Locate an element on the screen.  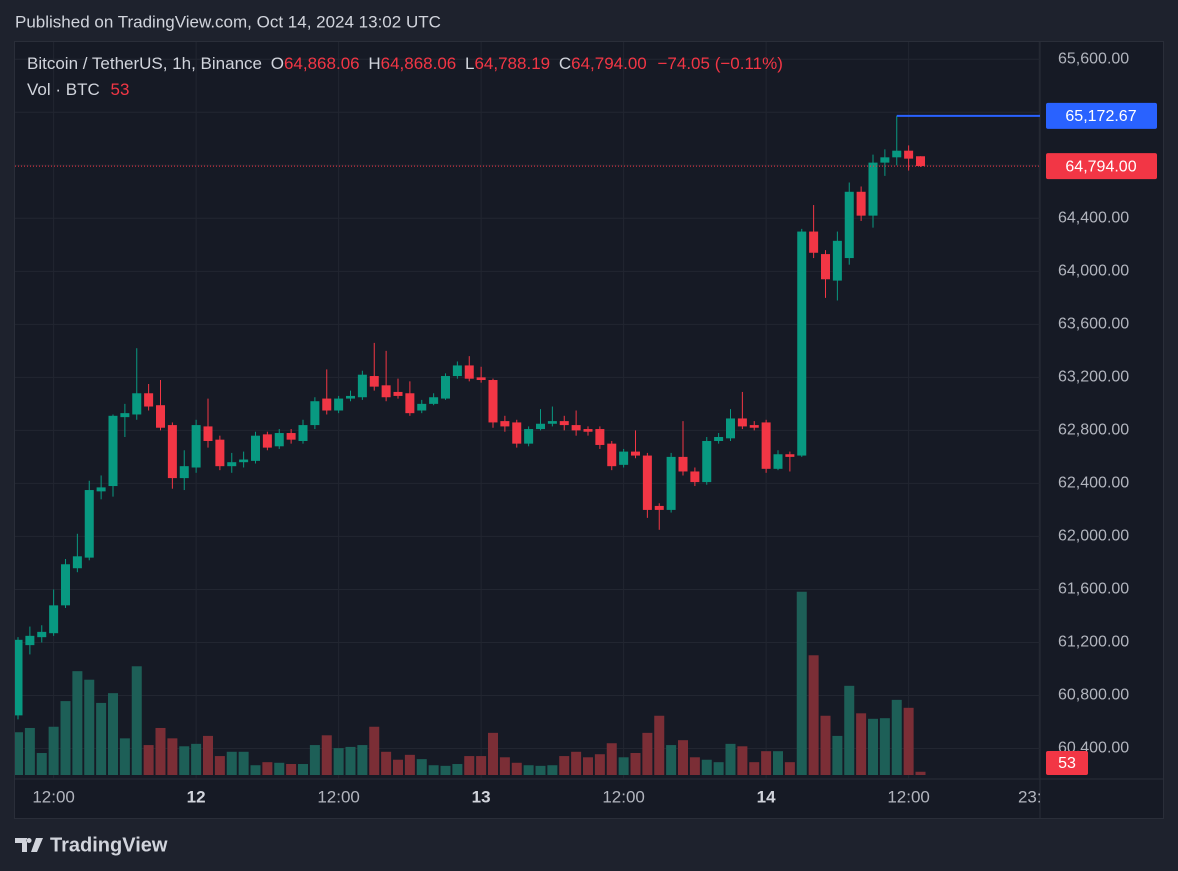
high-tag-label: 65,172.67 is located at coordinates (1100, 116).